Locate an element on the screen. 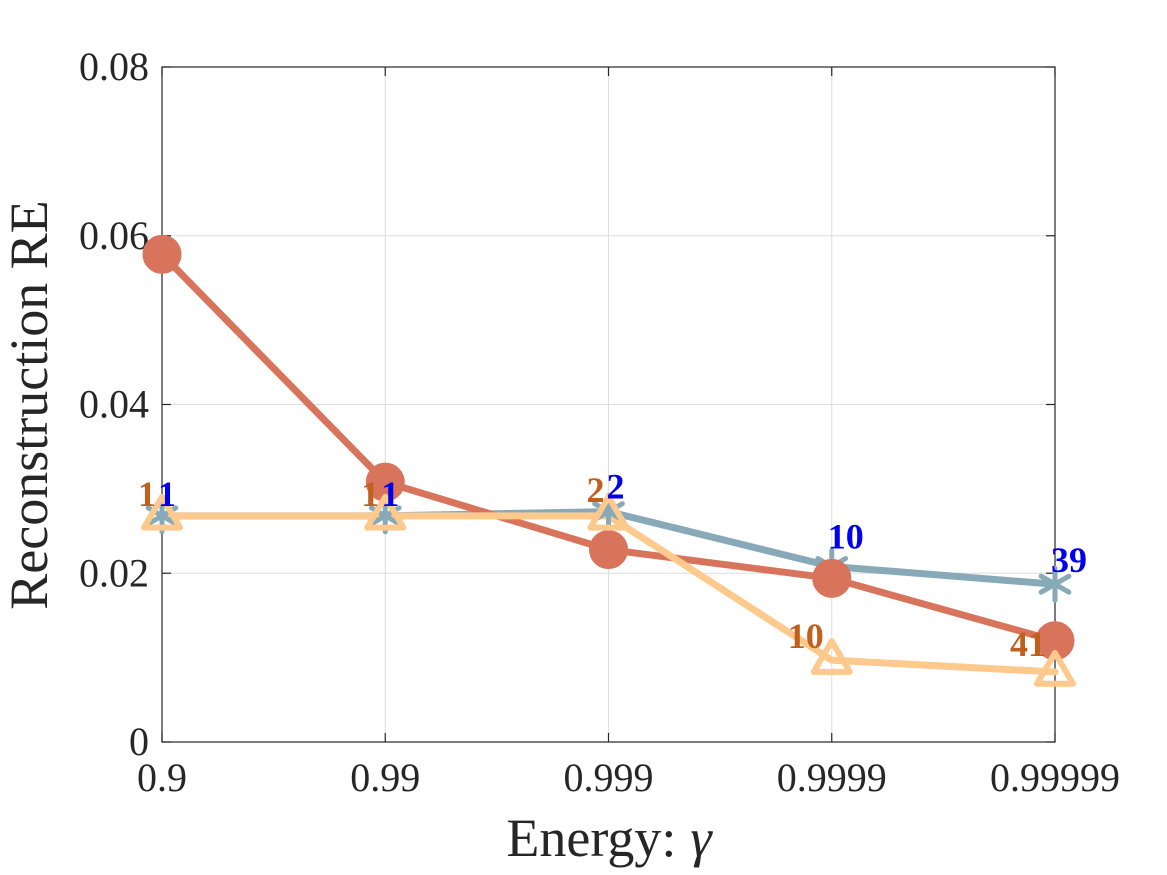 The image size is (1167, 875). blue-point-label: 39 is located at coordinates (1069, 560).